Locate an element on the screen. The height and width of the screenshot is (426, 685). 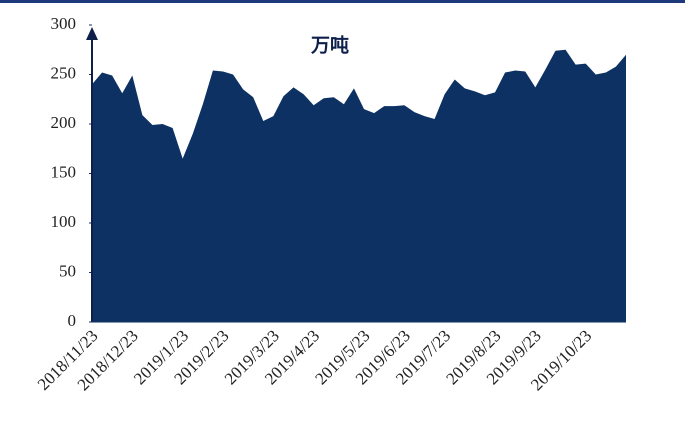
unit-annotation: 万吨 is located at coordinates (329, 45).